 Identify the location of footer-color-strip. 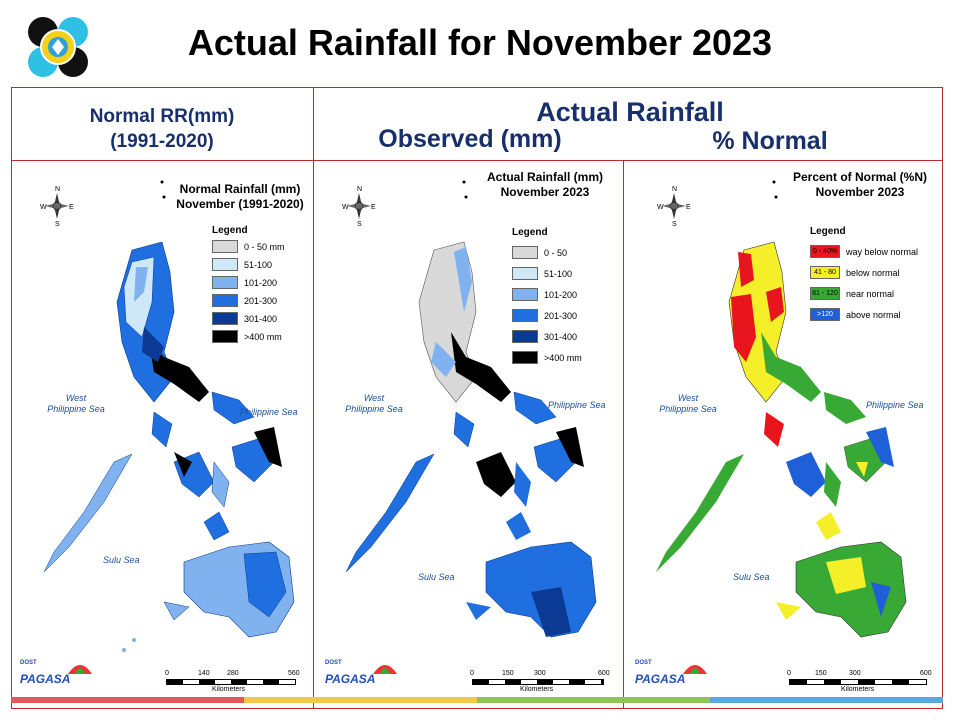
(477, 700).